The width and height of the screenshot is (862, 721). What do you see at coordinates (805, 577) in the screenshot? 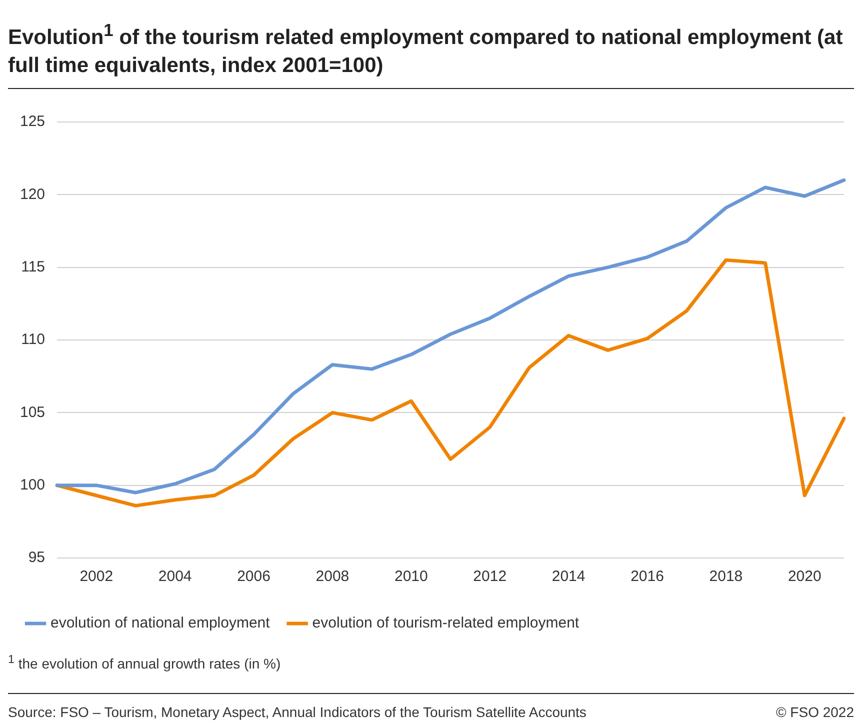
I see `x-tick-label: 2020` at bounding box center [805, 577].